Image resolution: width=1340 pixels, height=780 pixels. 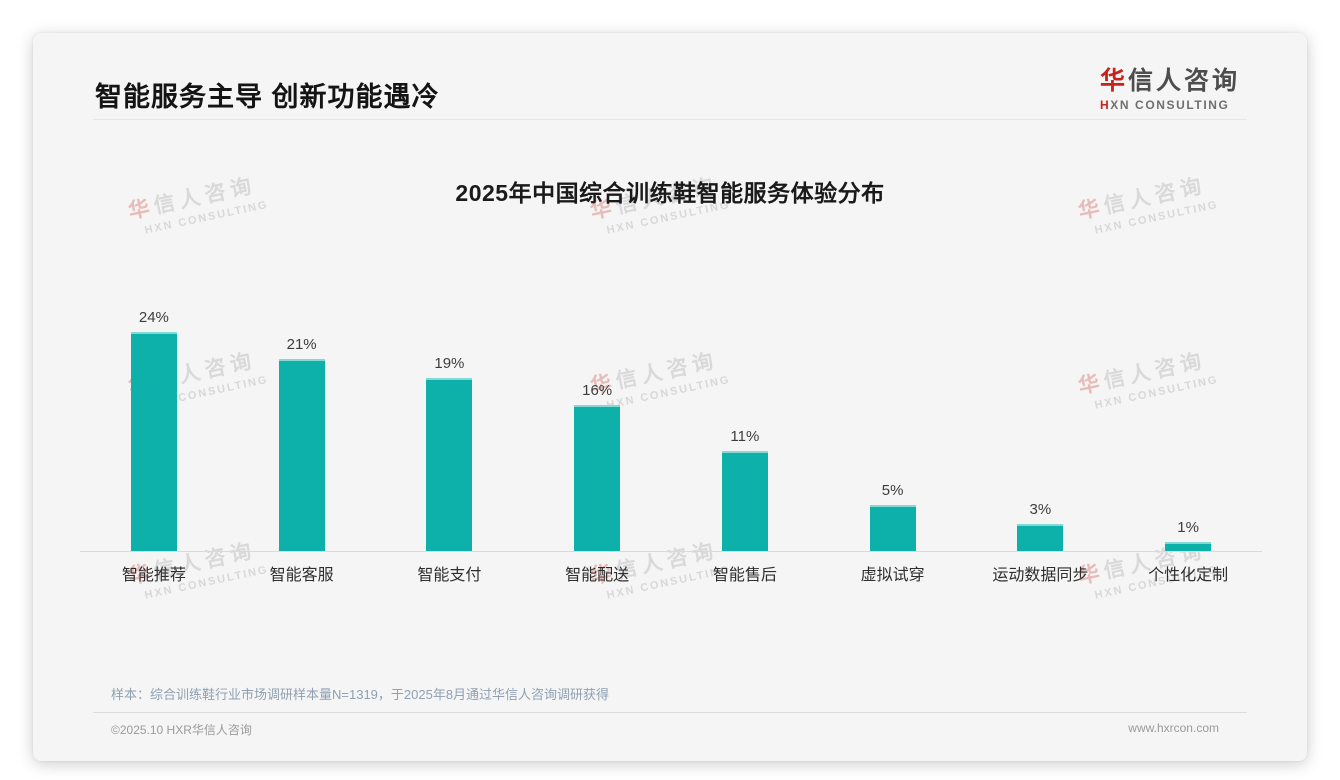 What do you see at coordinates (597, 575) in the screenshot?
I see `category-label: 智能配送` at bounding box center [597, 575].